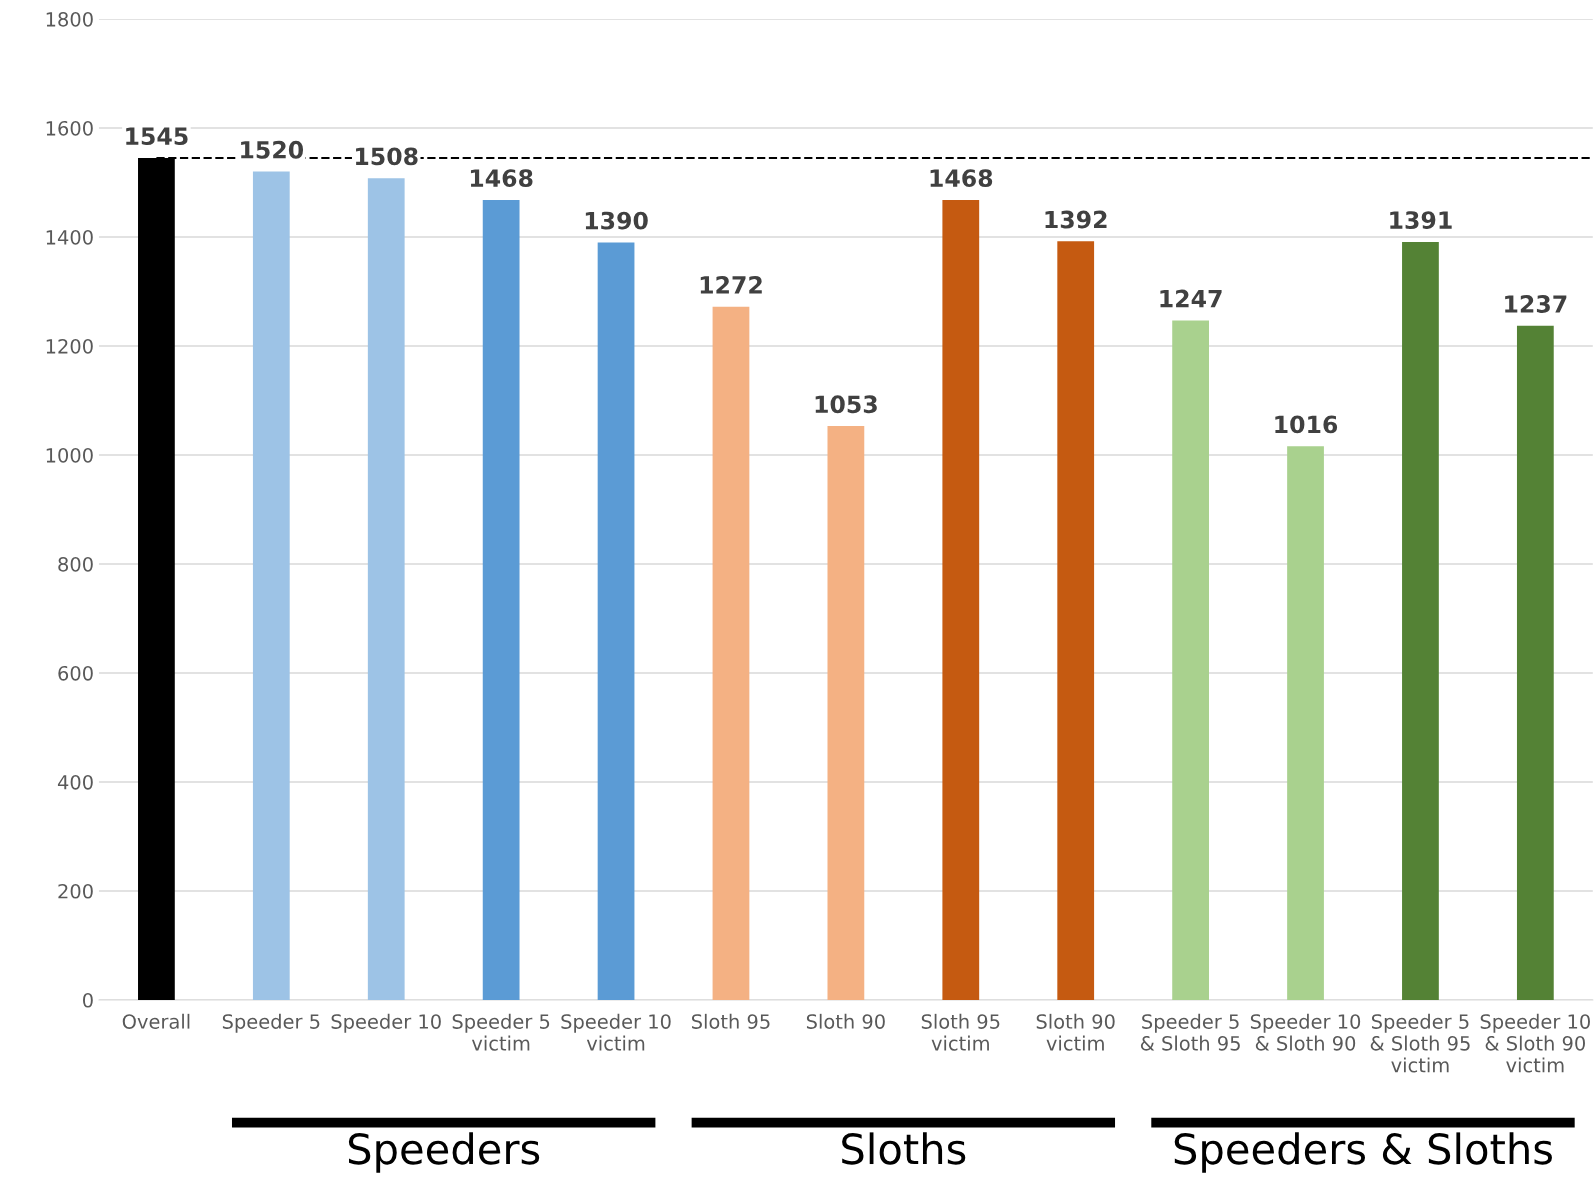  I want to click on x-tick-label: Speeder 5 & Sloth 95, so click(1190, 1032).